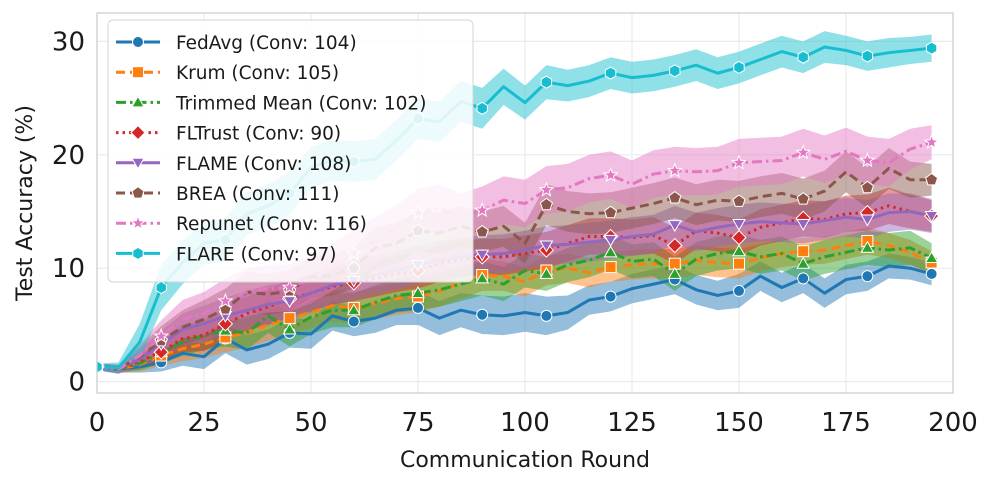  Describe the element at coordinates (300, 103) in the screenshot. I see `legend-label-trimmed-mean: Trimmed Mean (Conv: 102)` at that location.